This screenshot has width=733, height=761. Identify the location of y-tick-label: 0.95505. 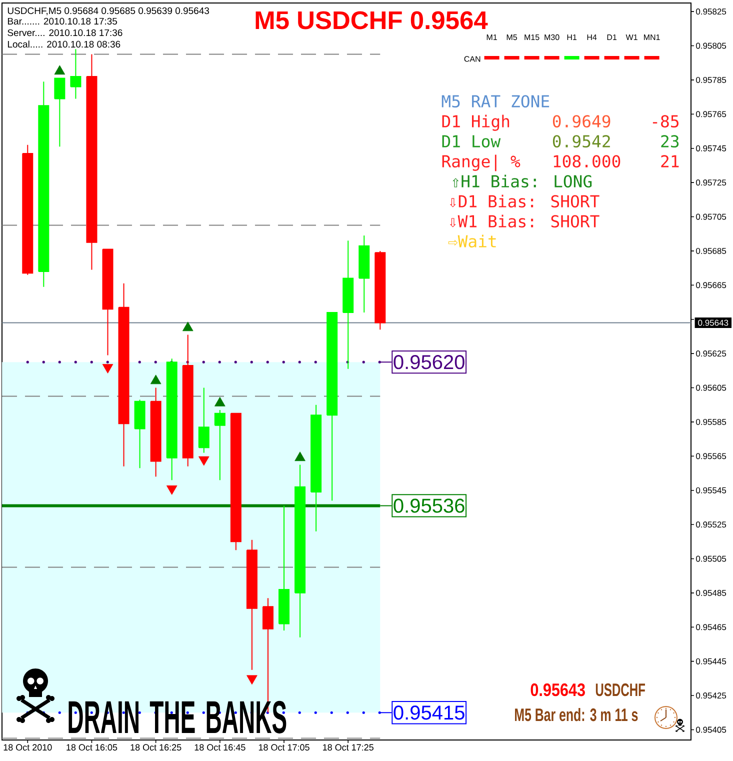
(711, 559).